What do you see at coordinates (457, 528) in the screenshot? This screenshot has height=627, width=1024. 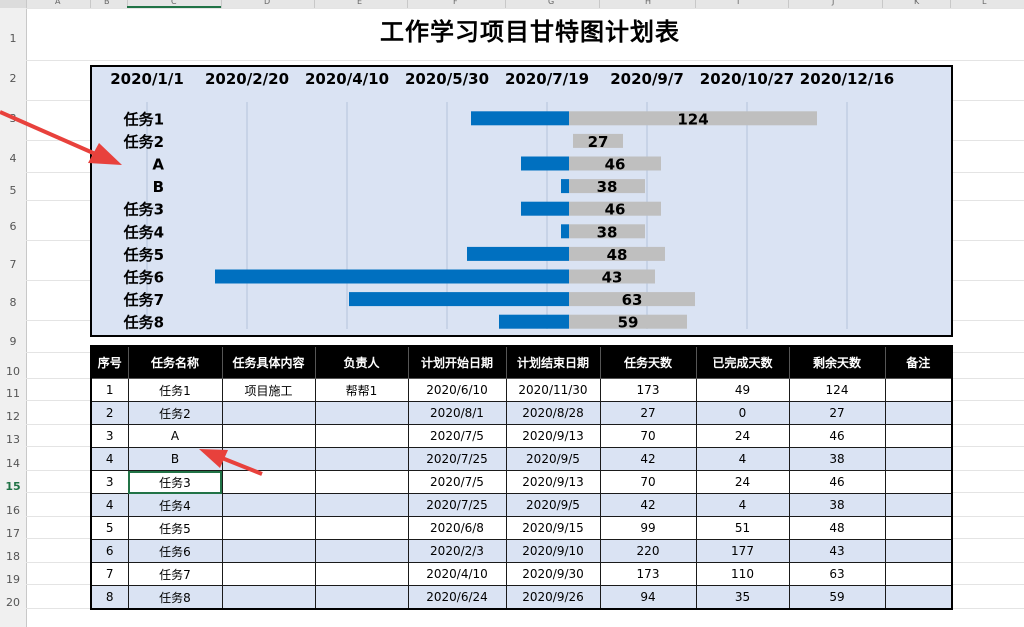 I see `table-cell: 2020/6/8` at bounding box center [457, 528].